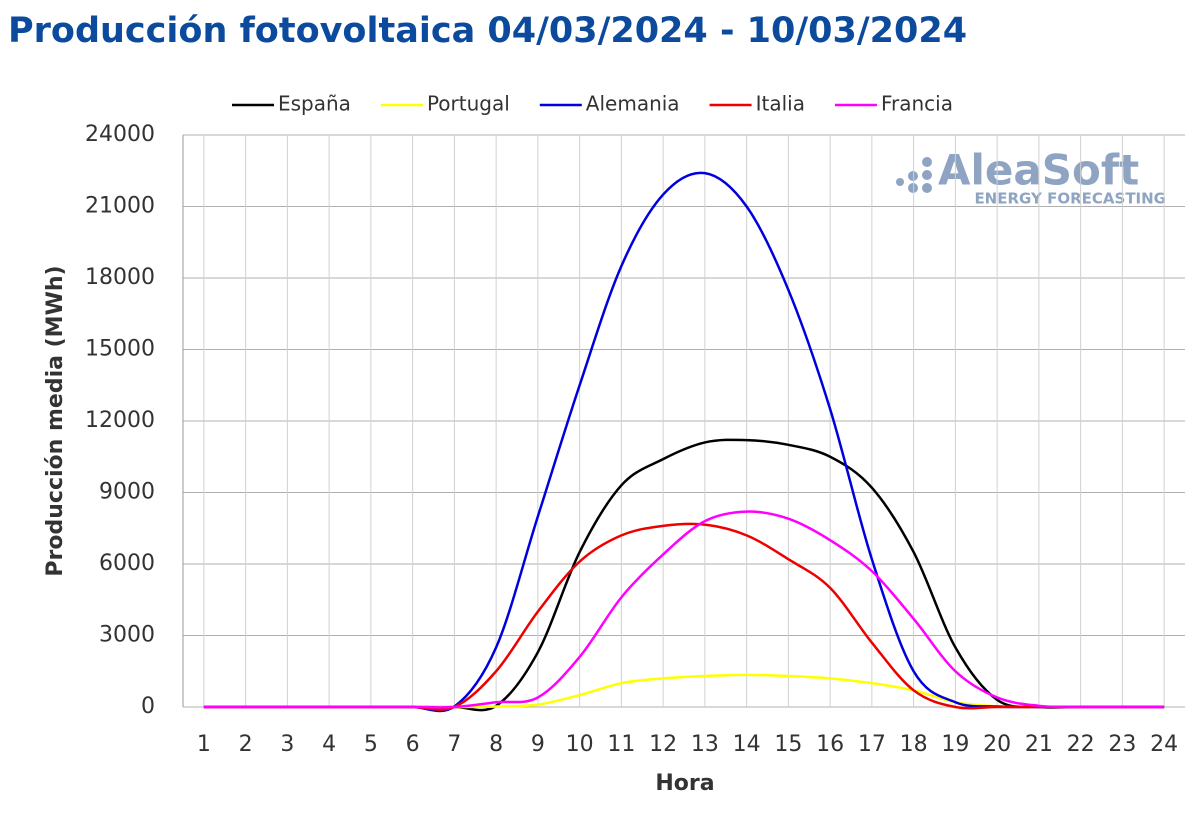 The image size is (1200, 839). Describe the element at coordinates (127, 563) in the screenshot. I see `y-tick-label: 6000` at that location.